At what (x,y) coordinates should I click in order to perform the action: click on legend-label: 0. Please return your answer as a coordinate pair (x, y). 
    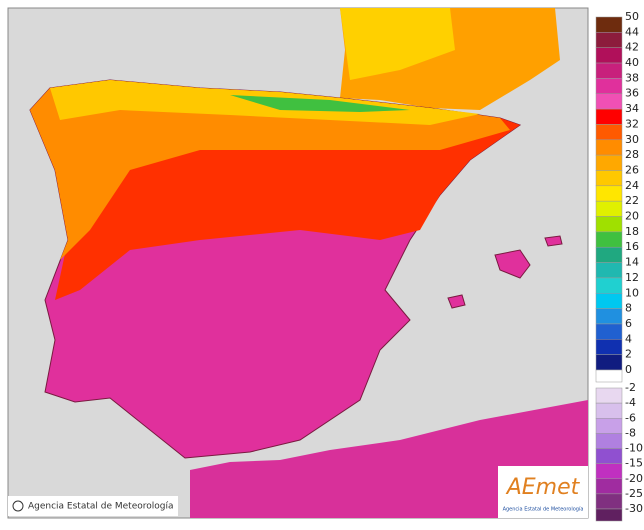
    Looking at the image, I should click on (628, 369).